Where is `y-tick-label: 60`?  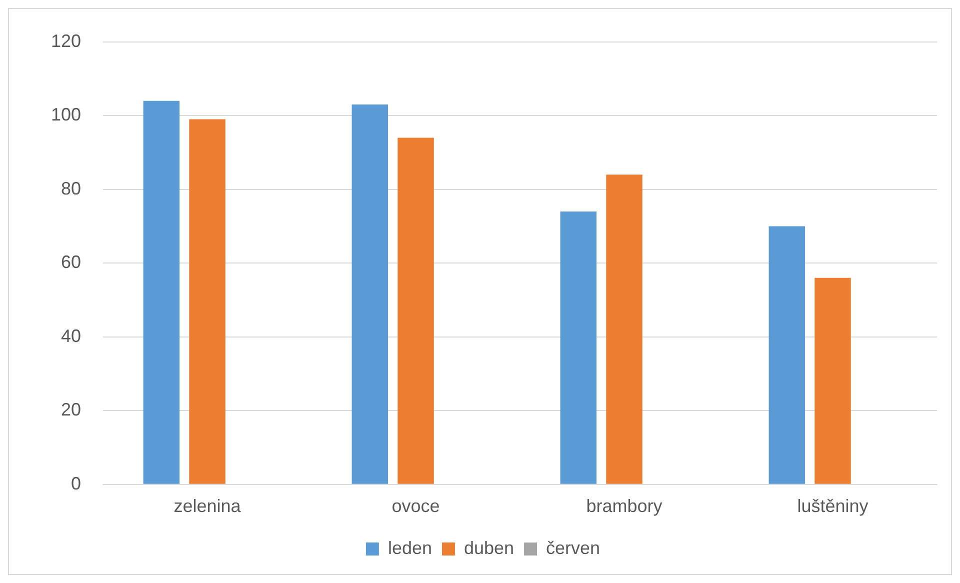
y-tick-label: 60 is located at coordinates (71, 262).